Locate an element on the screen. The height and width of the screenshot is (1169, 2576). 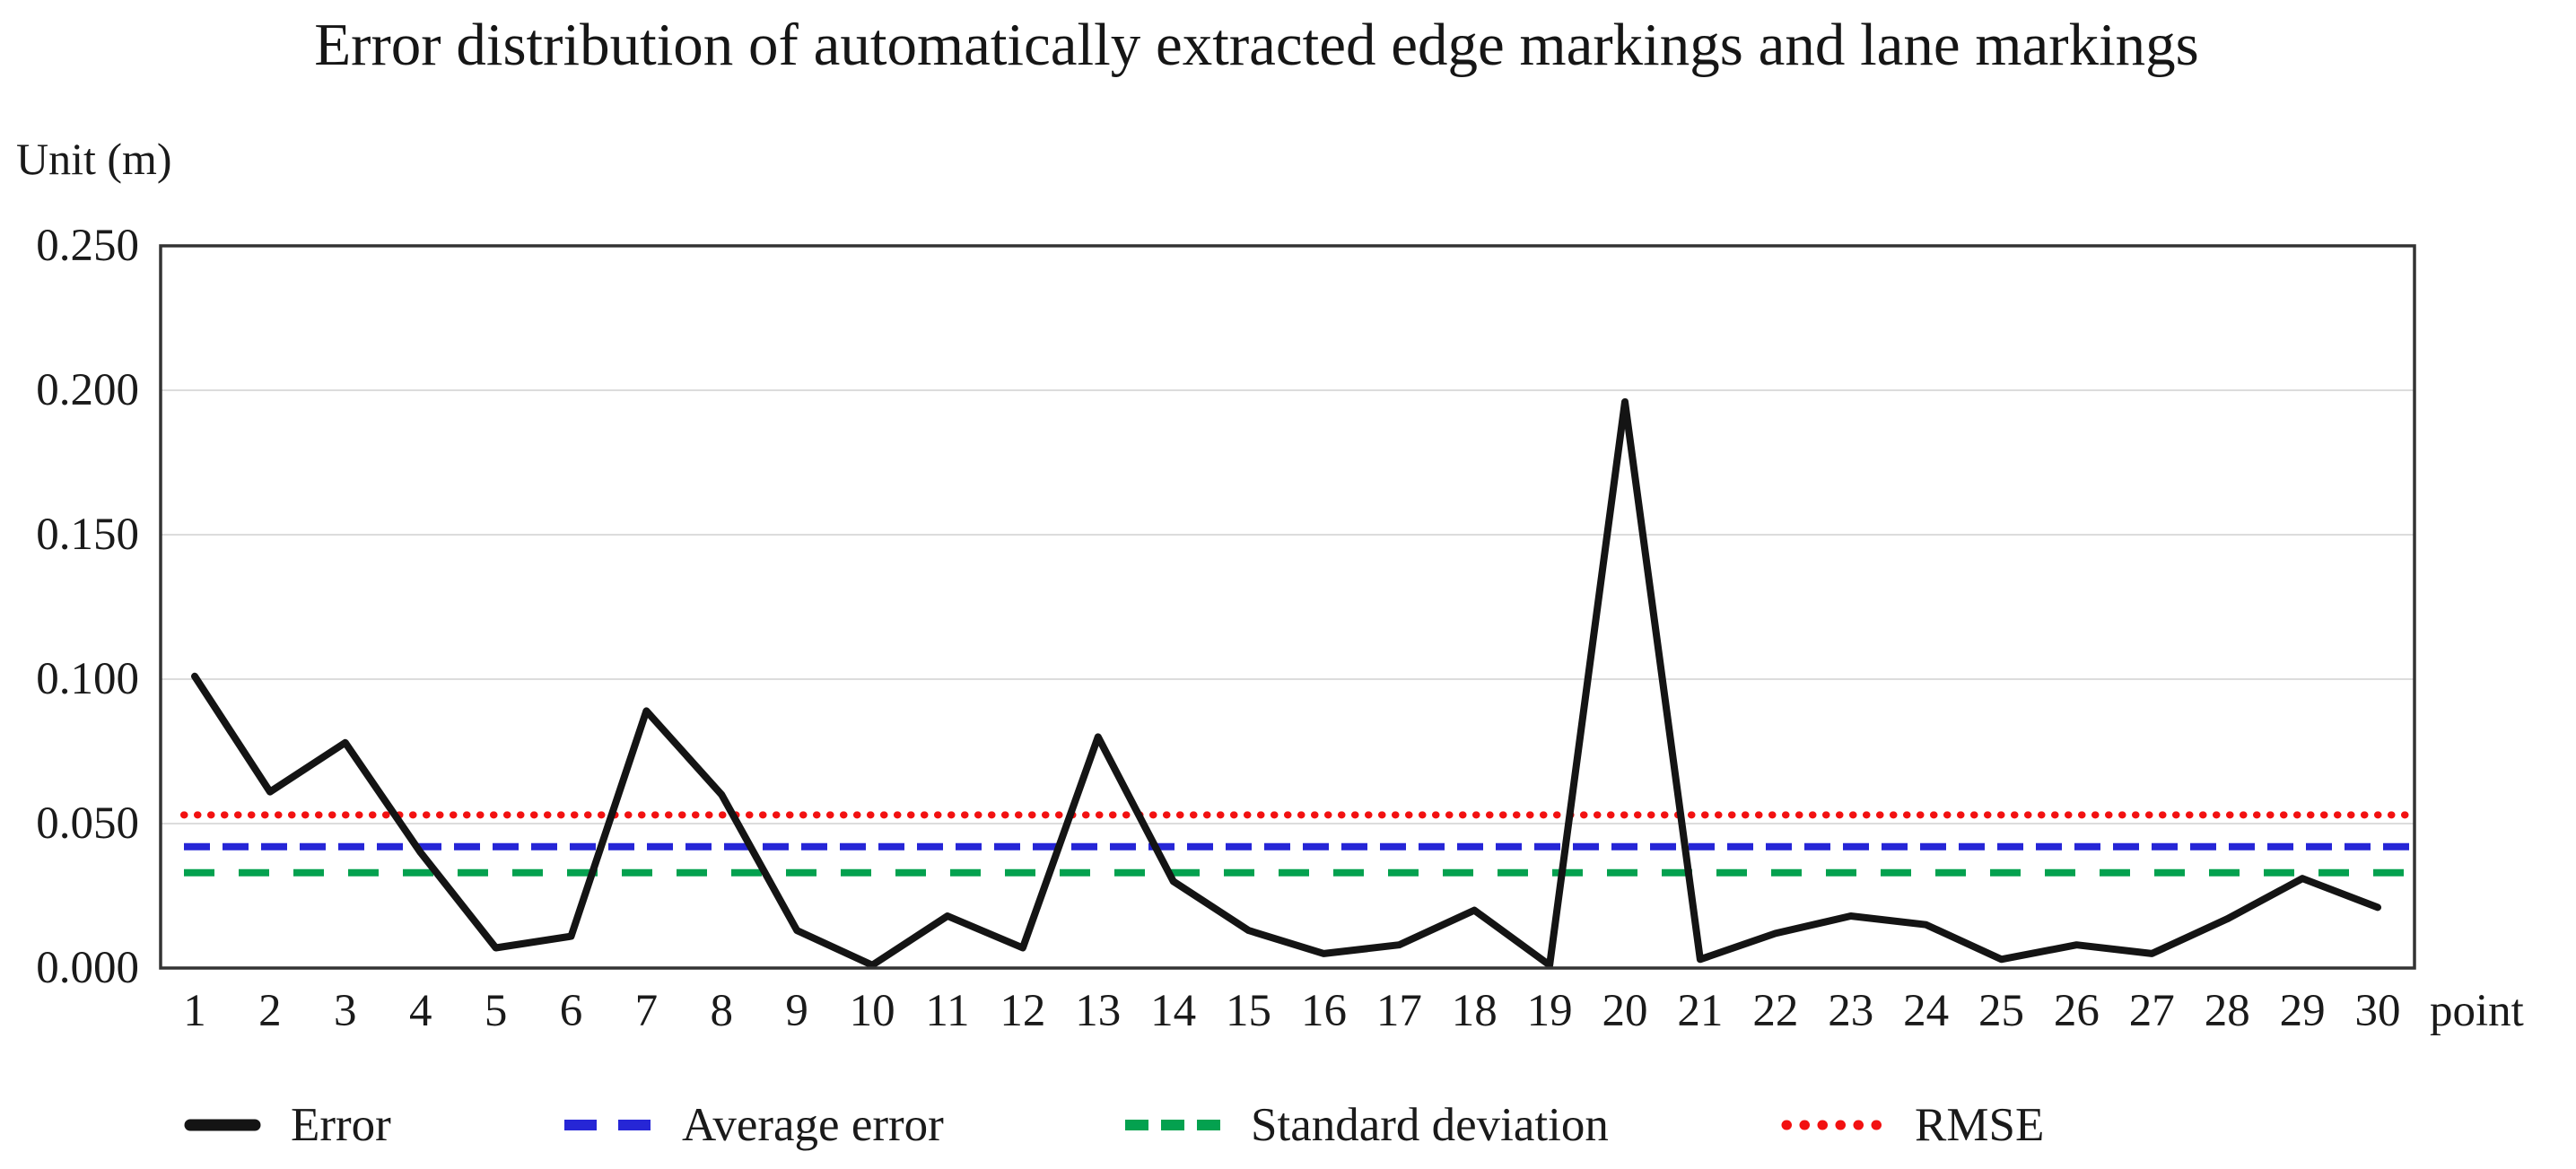
x-tick-label: 29 is located at coordinates (2302, 1011).